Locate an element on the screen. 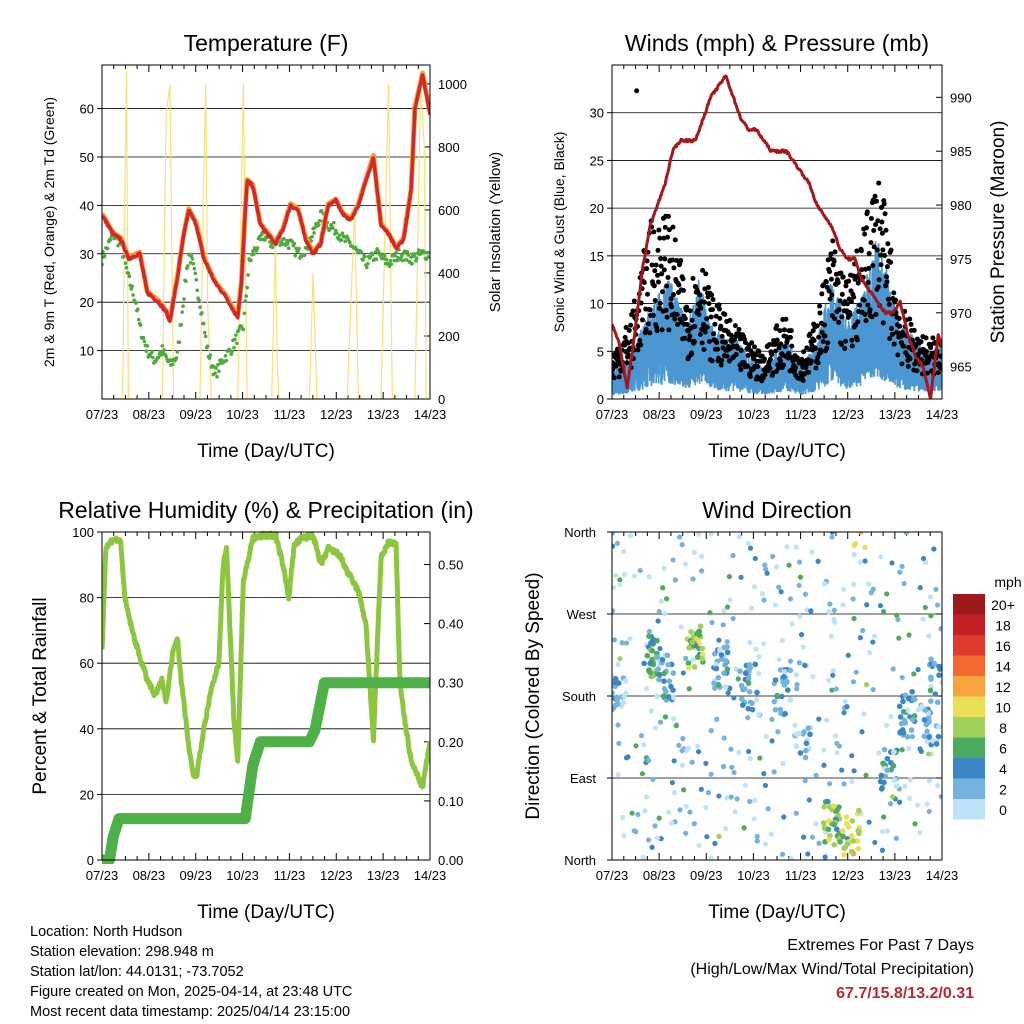 The width and height of the screenshot is (1024, 1024). legend-label: 12 is located at coordinates (1003, 687).